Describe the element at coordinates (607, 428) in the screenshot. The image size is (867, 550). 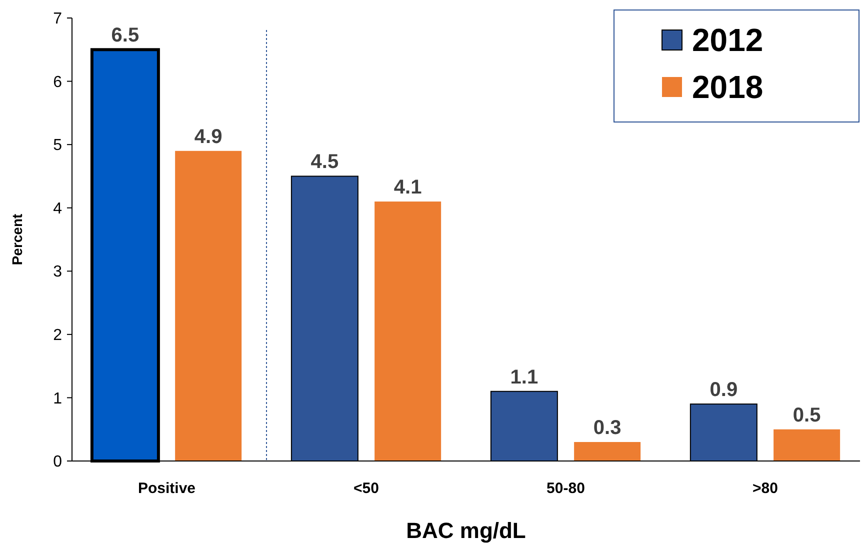
I see `data-label: 0.3` at that location.